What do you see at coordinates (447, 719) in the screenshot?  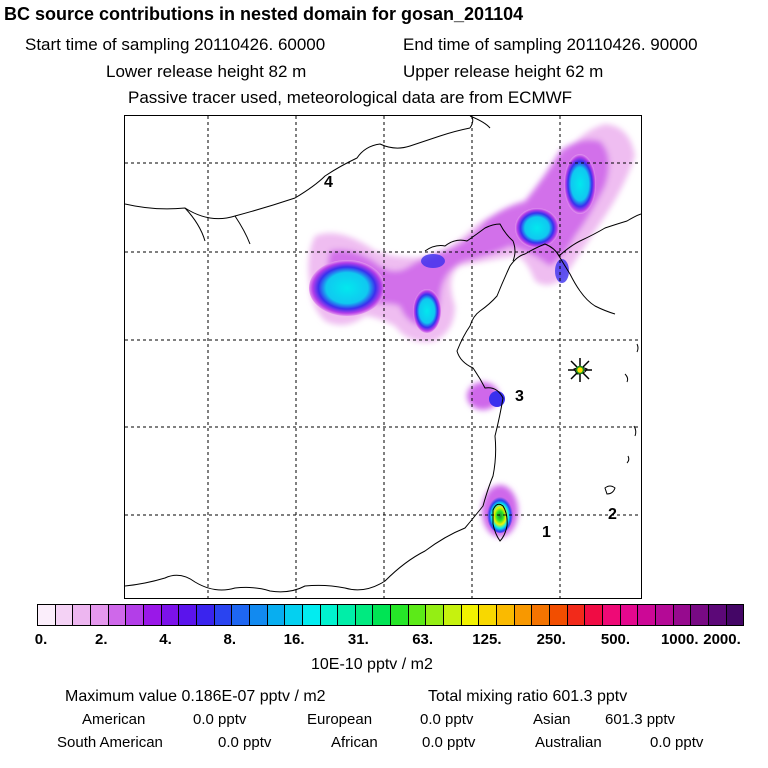 I see `european-value: 0.0 pptv` at bounding box center [447, 719].